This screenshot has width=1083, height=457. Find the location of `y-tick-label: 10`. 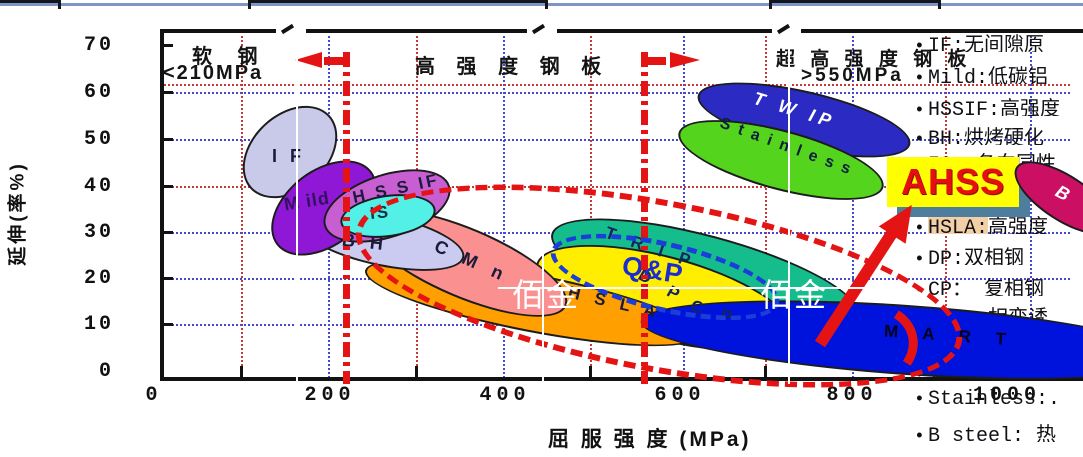

y-tick-label: 10 is located at coordinates (98, 324).